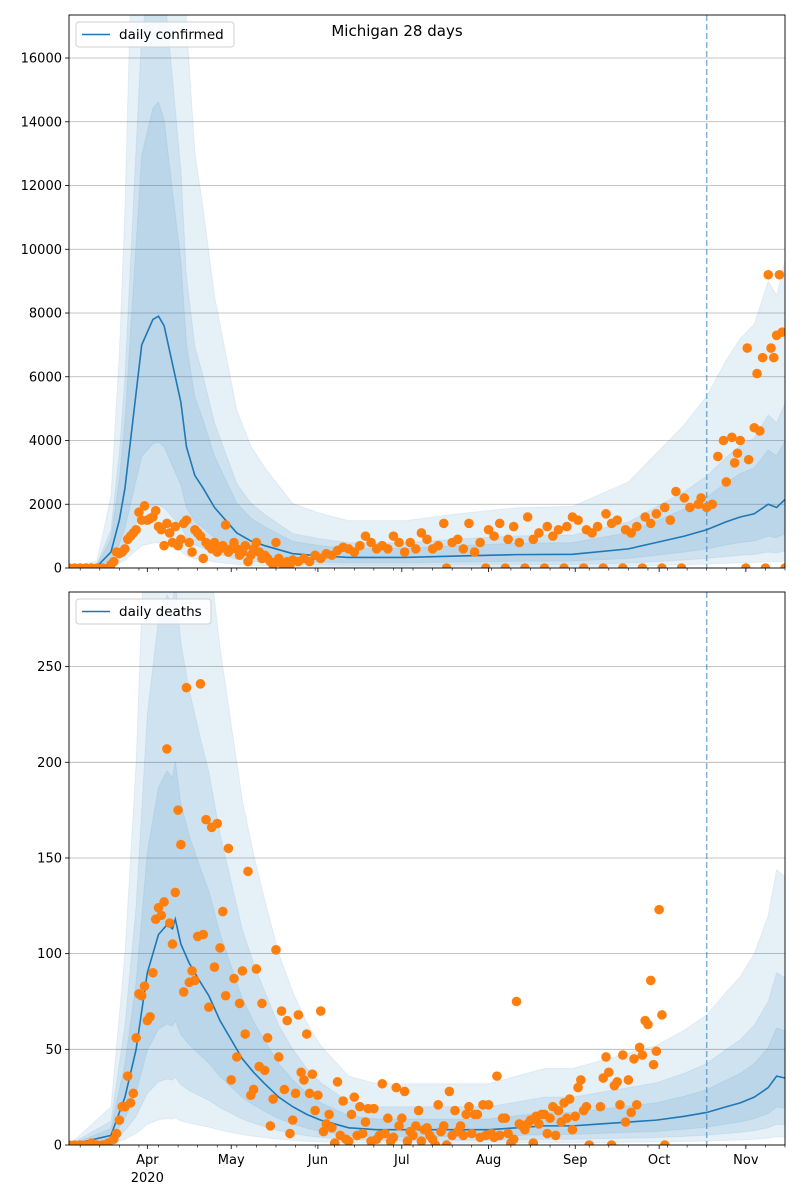 The width and height of the screenshot is (800, 1200). I want to click on y-tick-label: 50, so click(53, 1050).